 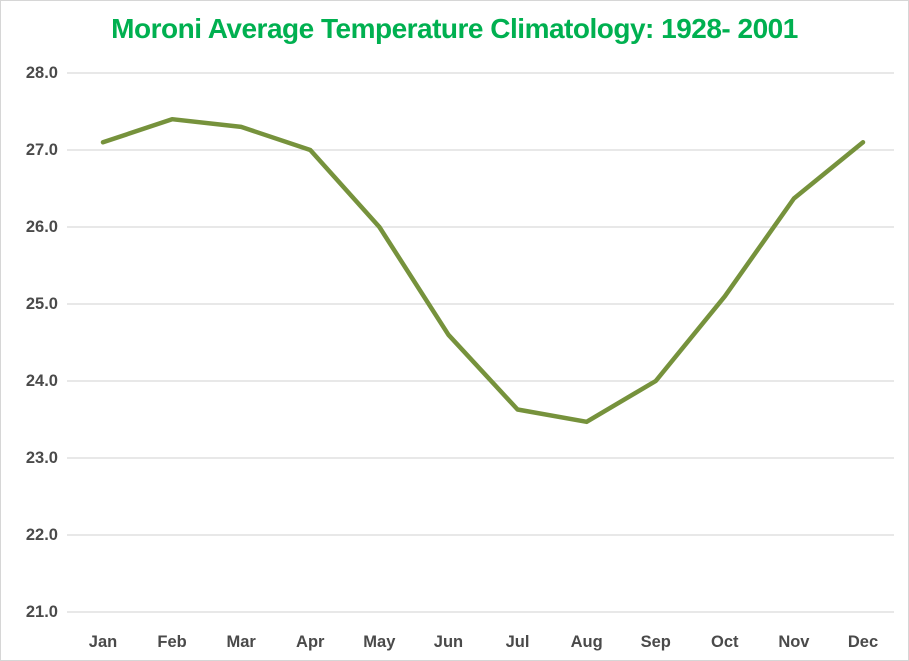 I want to click on x-axis-tick-label: Aug, so click(x=587, y=642).